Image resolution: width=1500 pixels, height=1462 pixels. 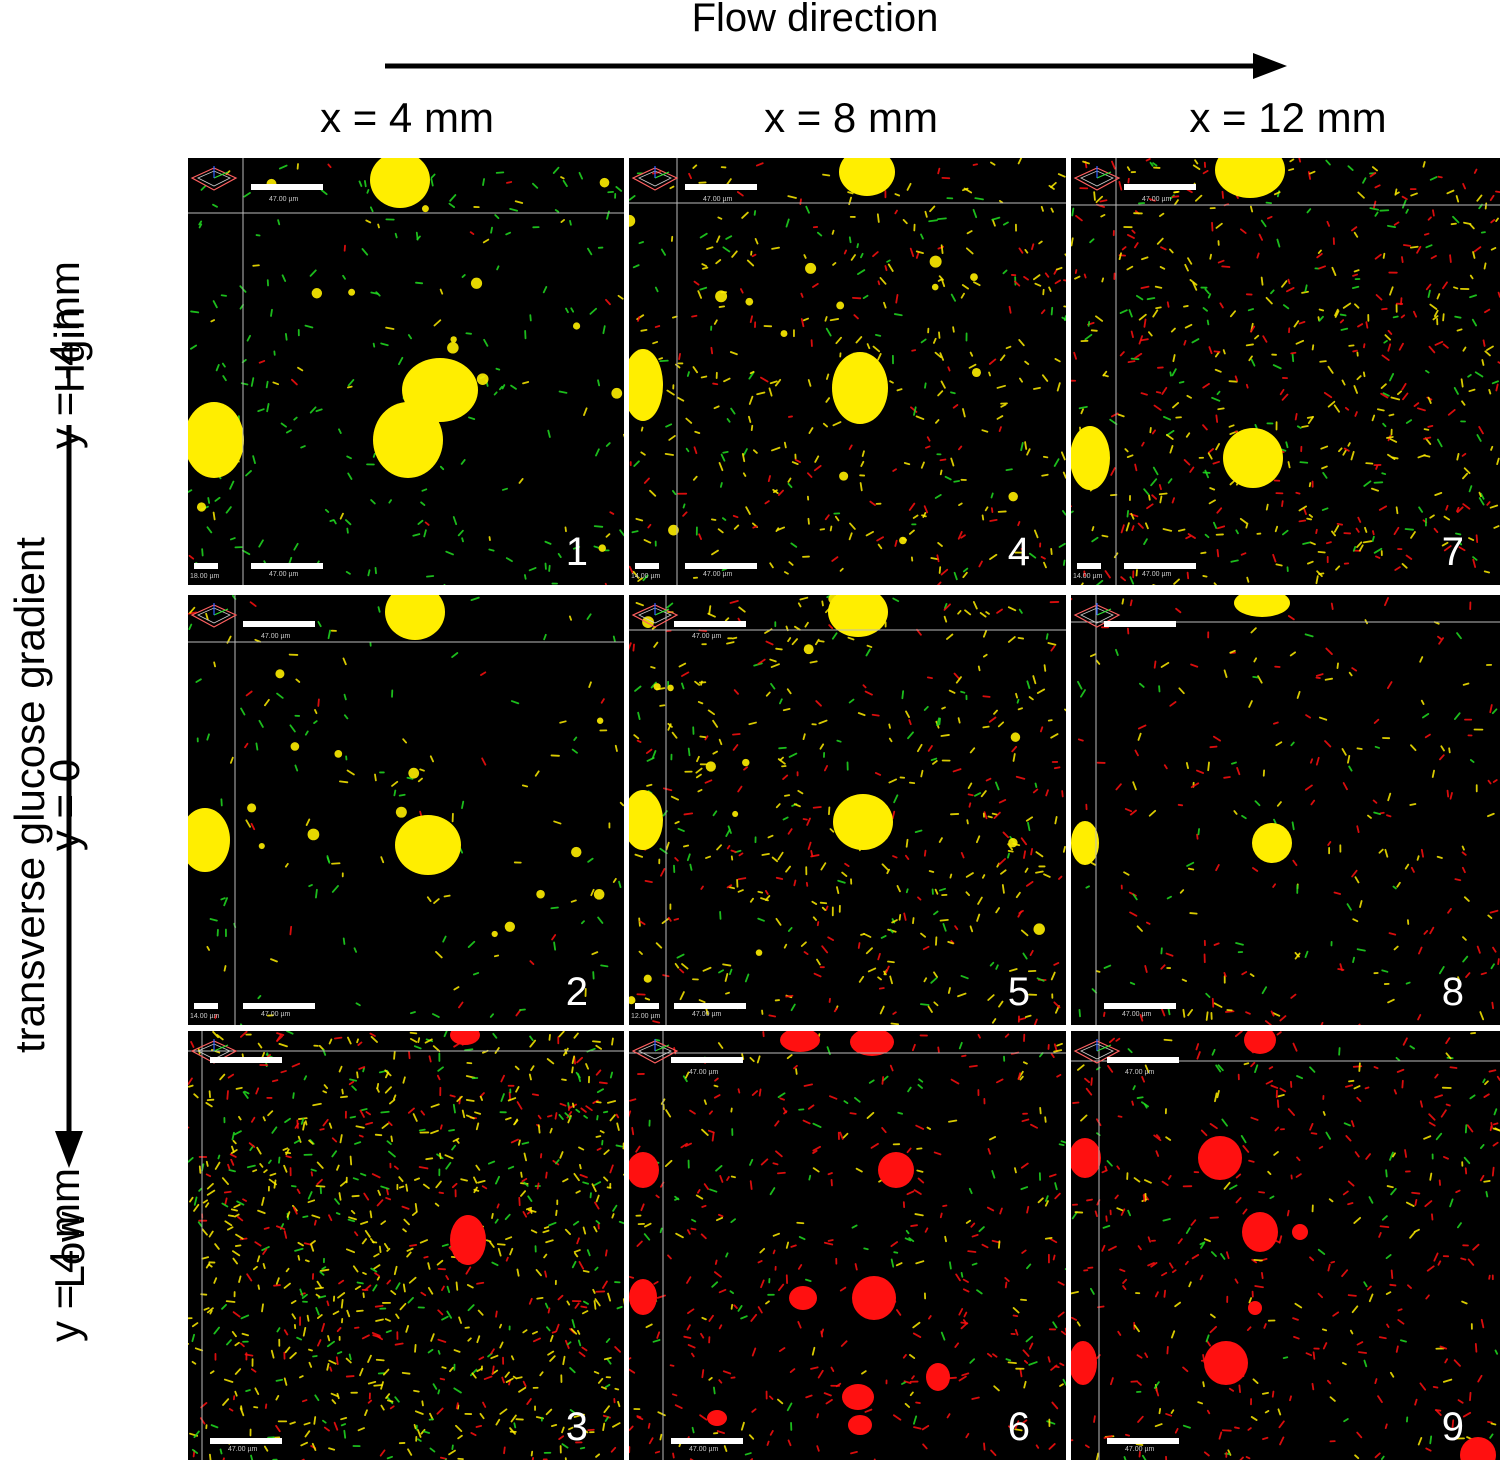 I want to click on panel-3-image, so click(x=406, y=1245).